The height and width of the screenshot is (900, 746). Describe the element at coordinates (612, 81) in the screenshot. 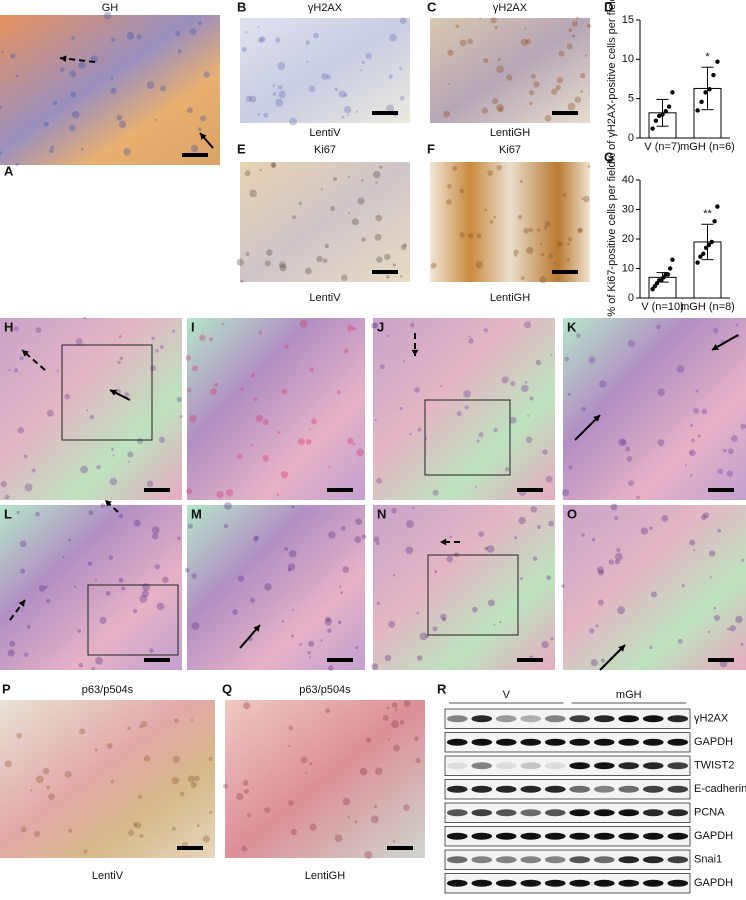

I see `y-axis-label: % of γH2AX-positive cells per field` at that location.